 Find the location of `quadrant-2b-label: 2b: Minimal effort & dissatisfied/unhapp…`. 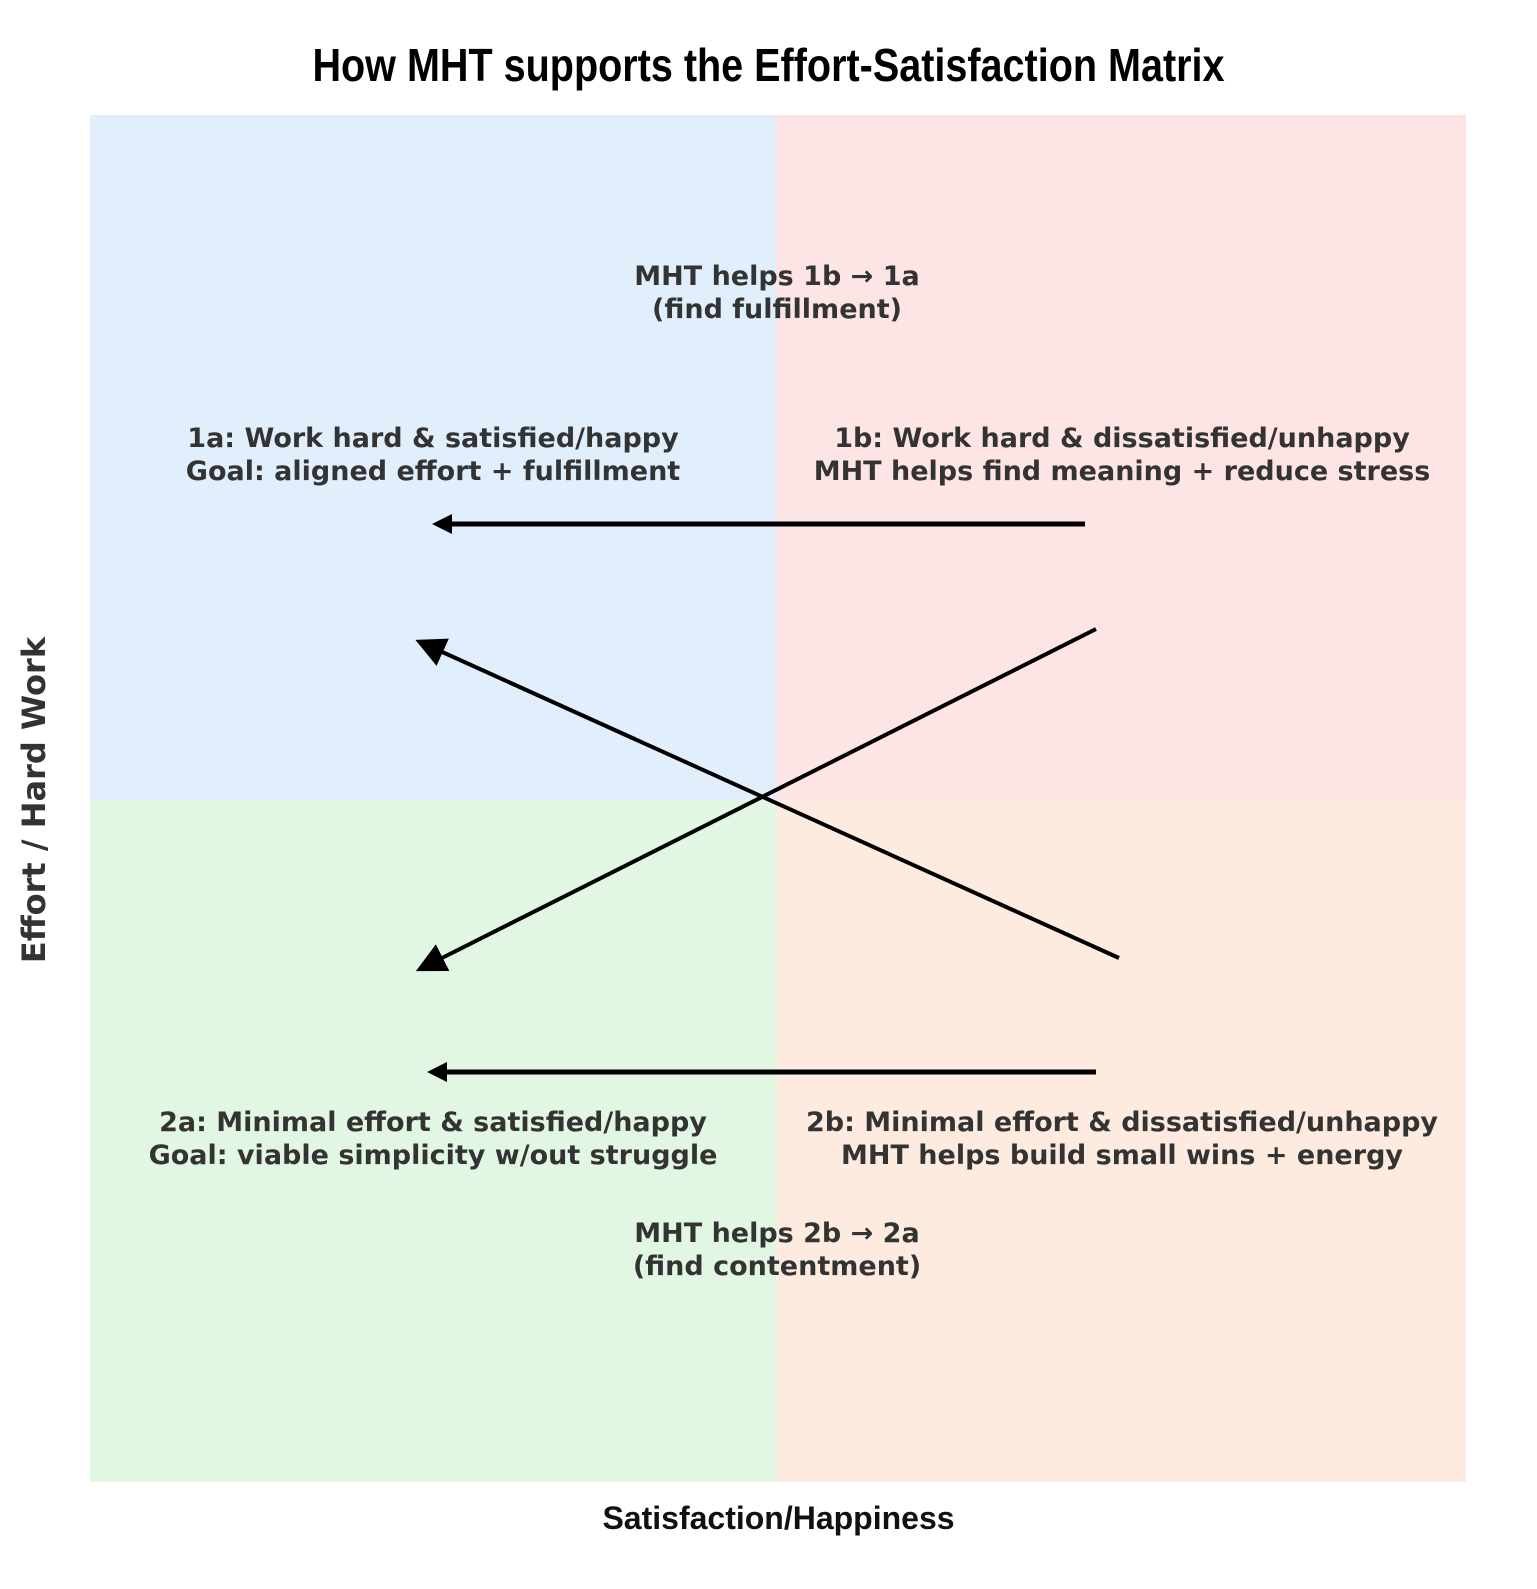

quadrant-2b-label: 2b: Minimal effort & dissatisfied/unhapp… is located at coordinates (1122, 1139).